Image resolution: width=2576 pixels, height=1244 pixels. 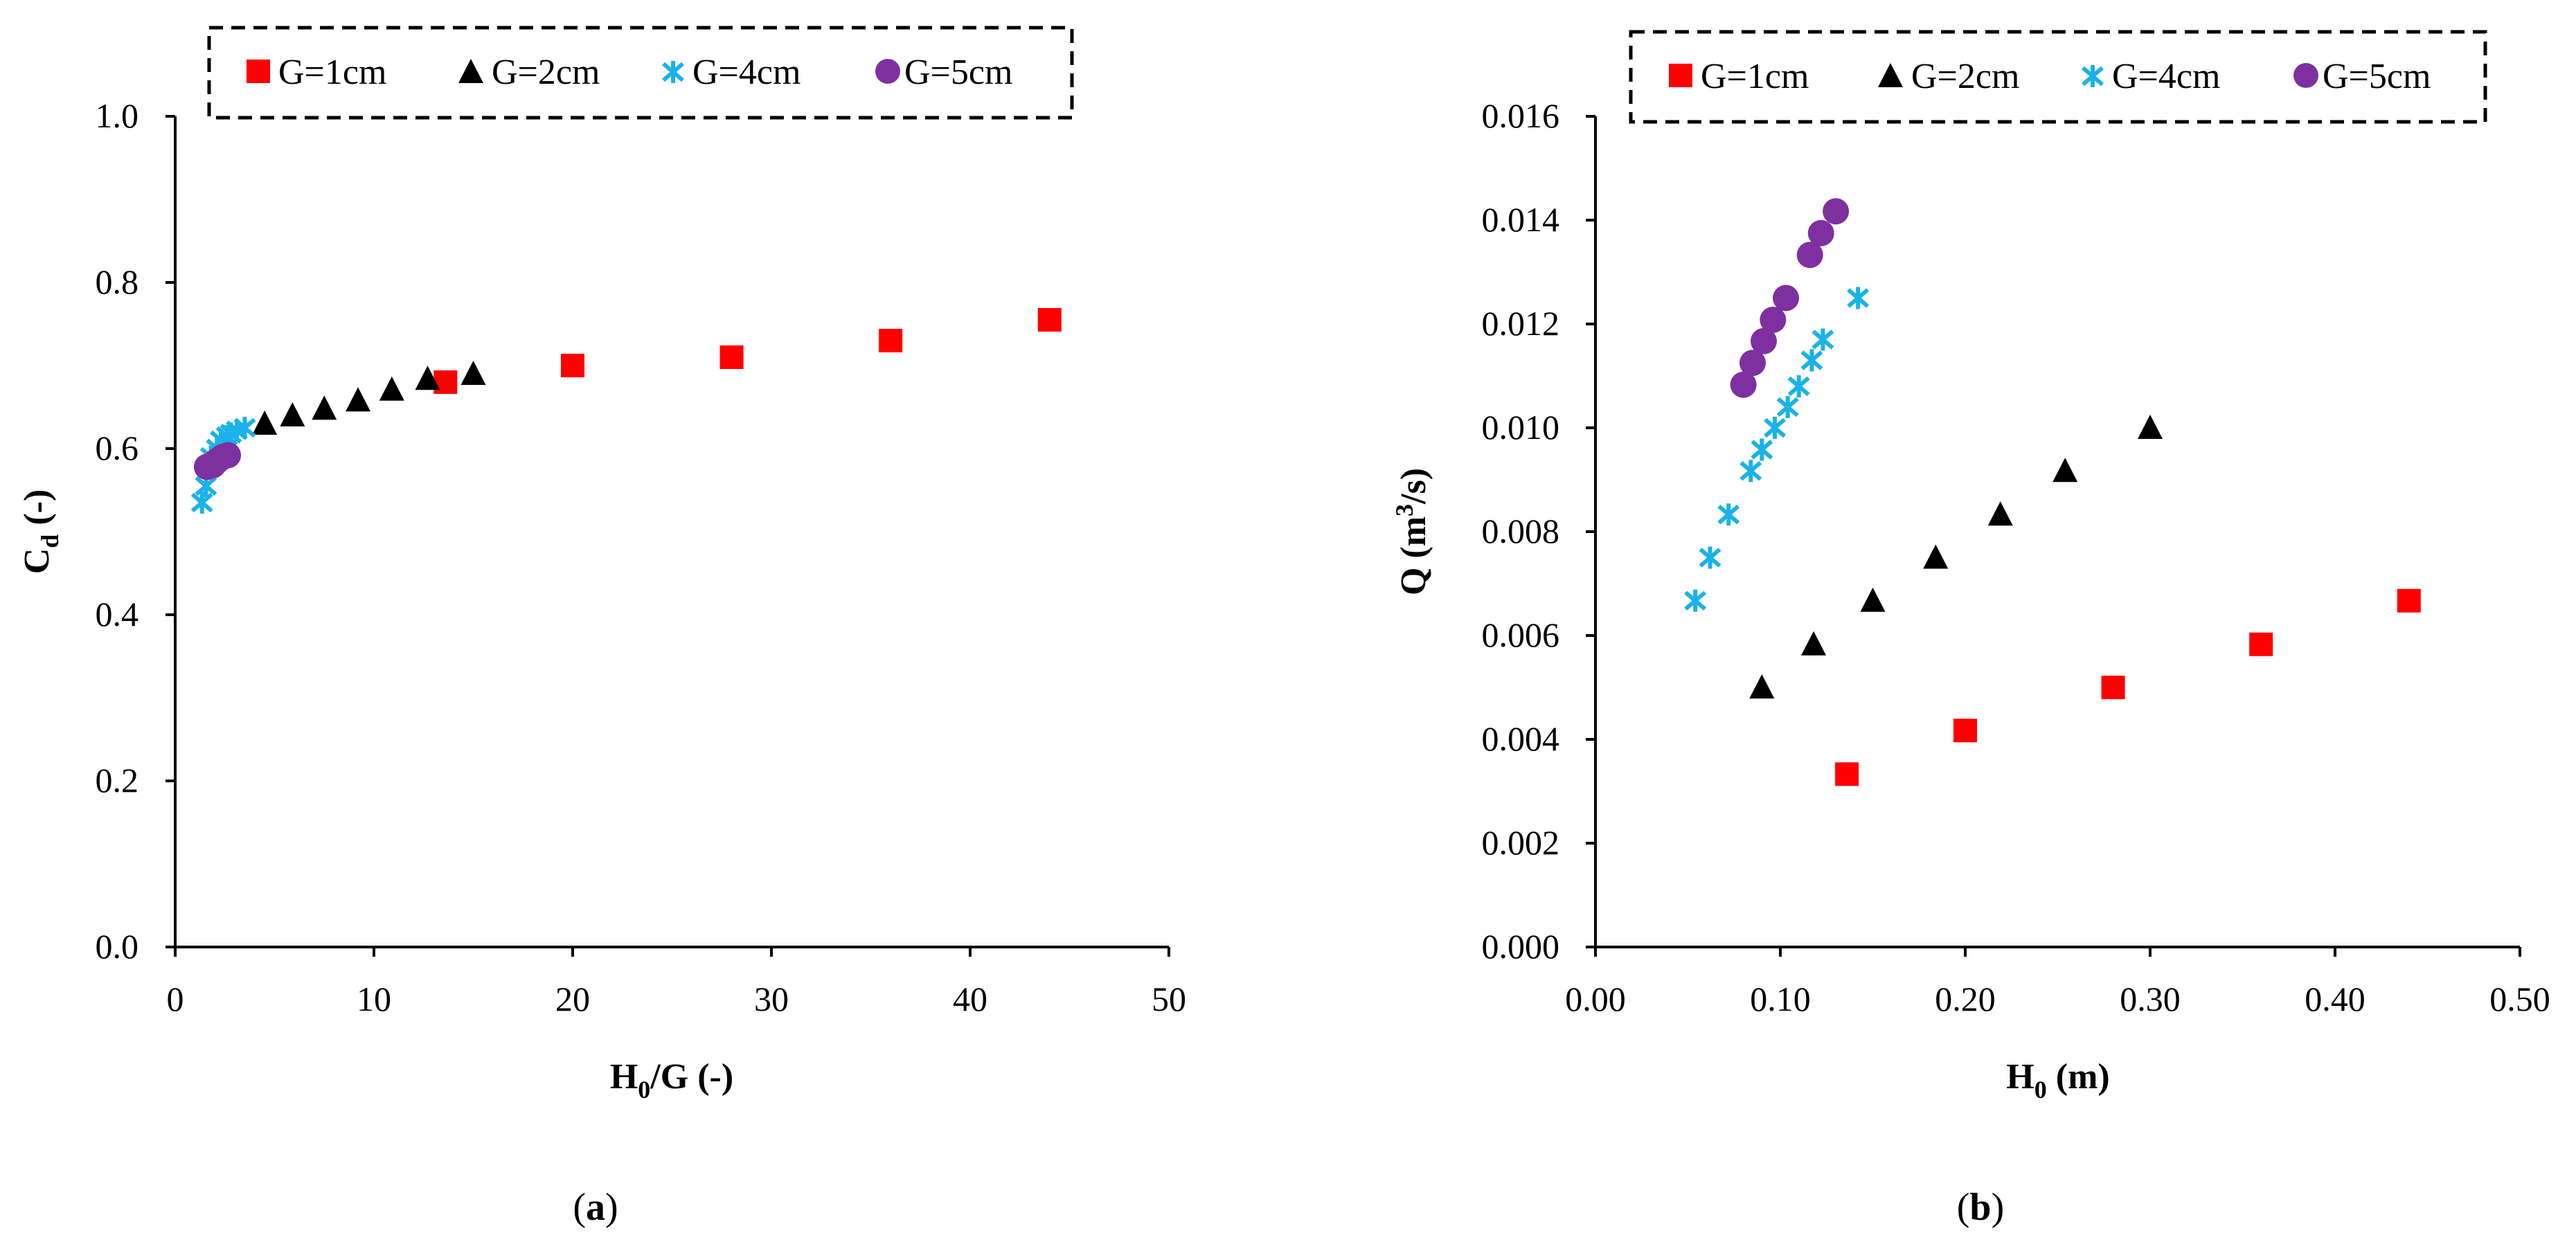 What do you see at coordinates (2052, 492) in the screenshot?
I see `chart-b-marks` at bounding box center [2052, 492].